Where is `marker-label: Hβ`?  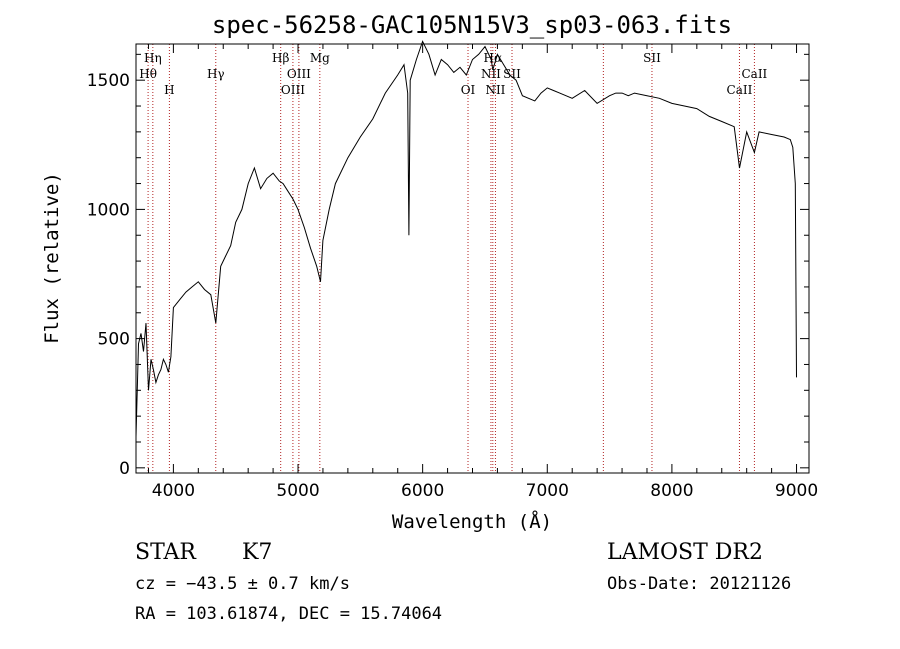 marker-label: Hβ is located at coordinates (280, 58).